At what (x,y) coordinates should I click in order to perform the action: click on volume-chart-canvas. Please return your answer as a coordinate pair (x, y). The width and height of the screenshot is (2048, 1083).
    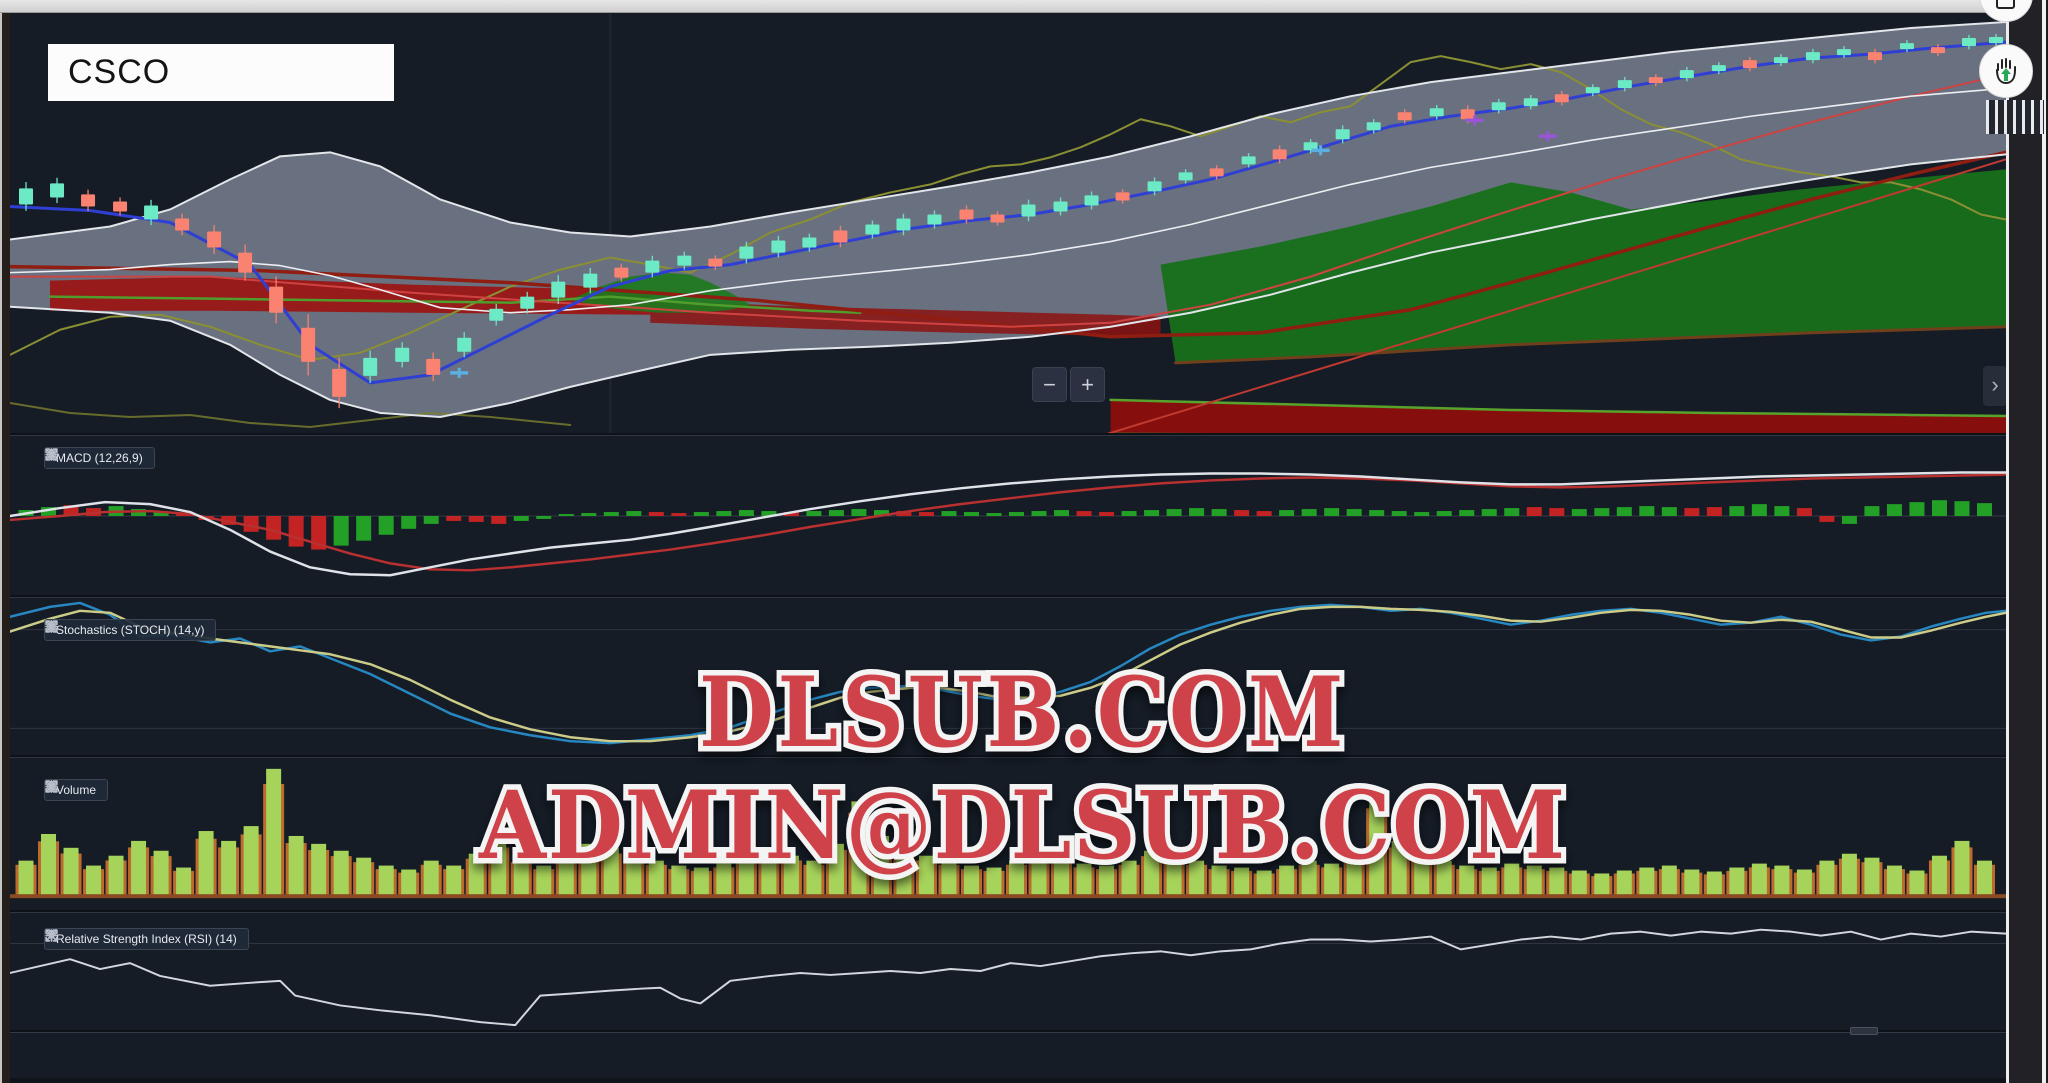
    Looking at the image, I should click on (1008, 833).